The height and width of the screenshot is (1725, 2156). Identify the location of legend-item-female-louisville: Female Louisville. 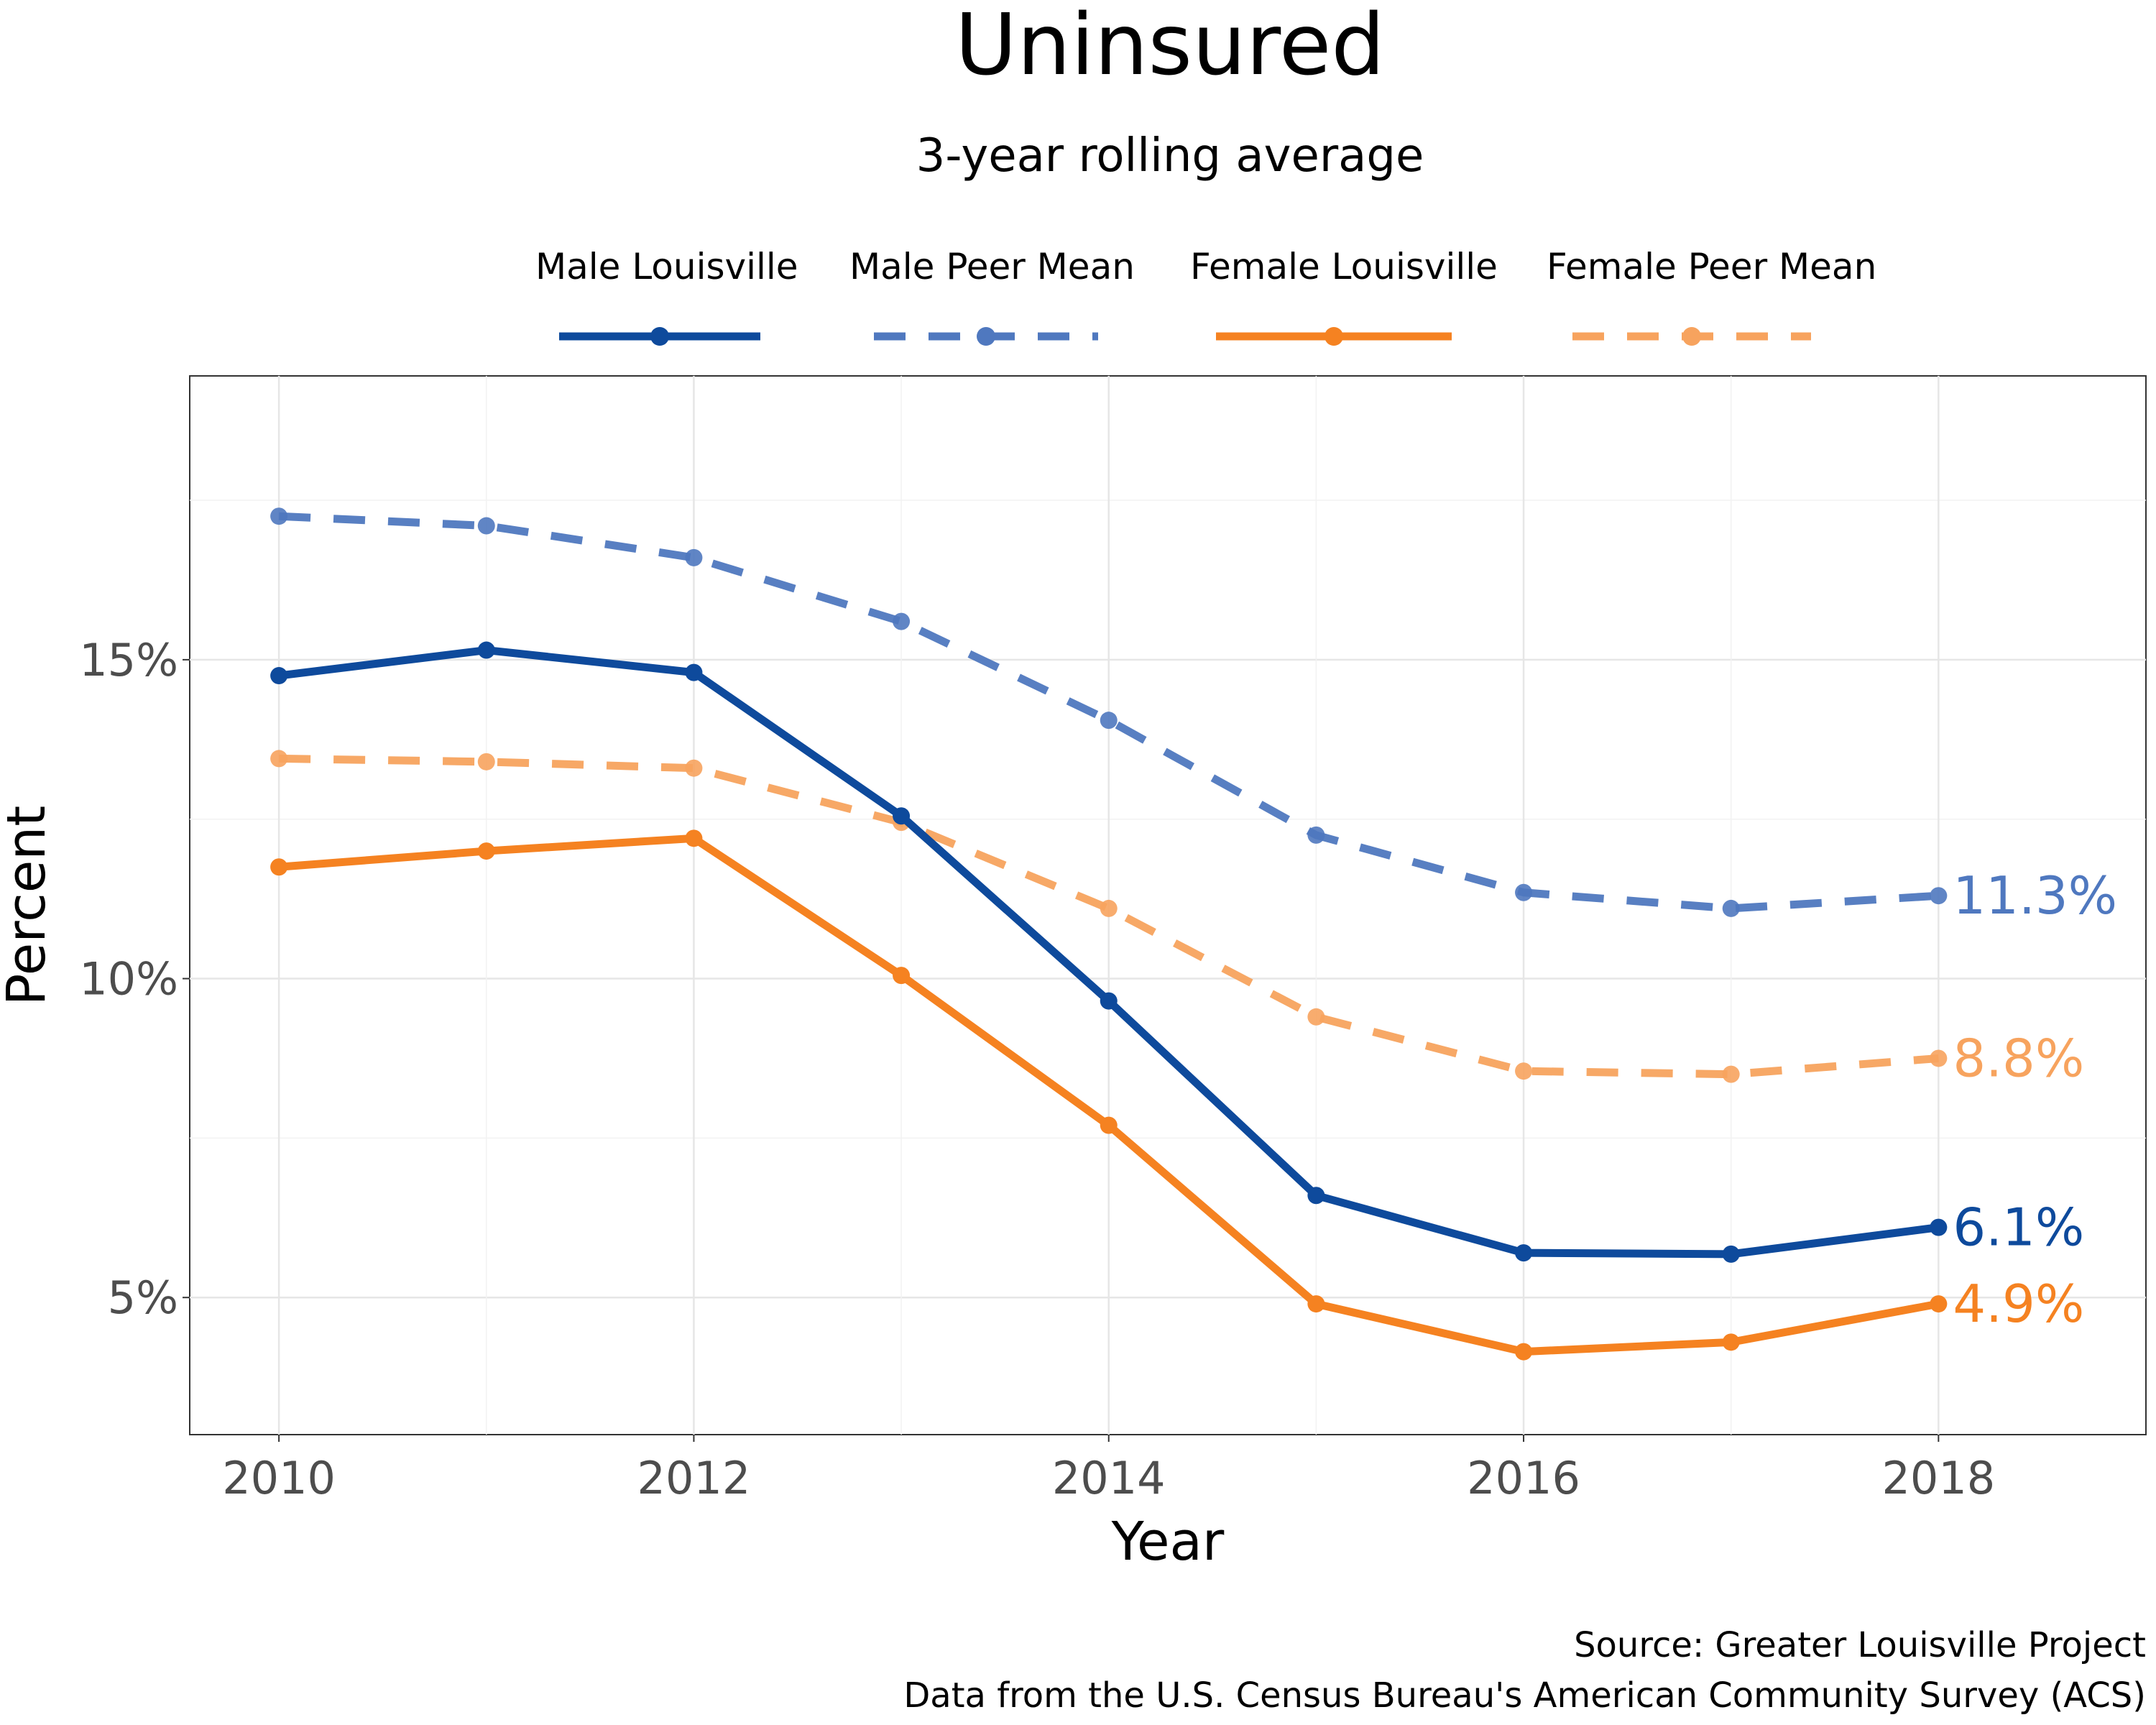
(1344, 296).